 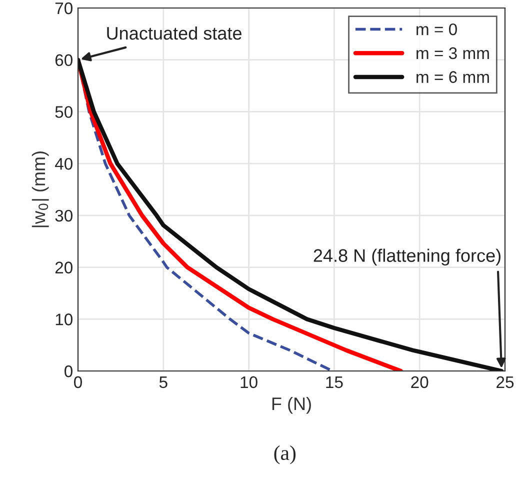 What do you see at coordinates (63, 268) in the screenshot?
I see `y-tick-label: 20` at bounding box center [63, 268].